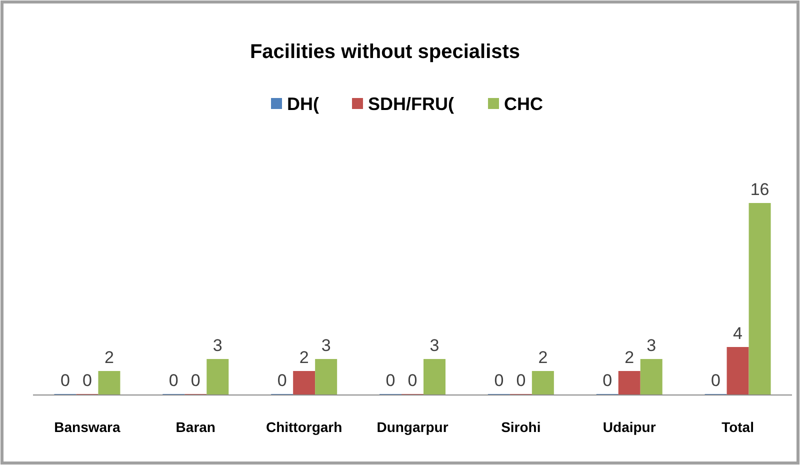  I want to click on x-tick-label: Chittorgarh, so click(304, 427).